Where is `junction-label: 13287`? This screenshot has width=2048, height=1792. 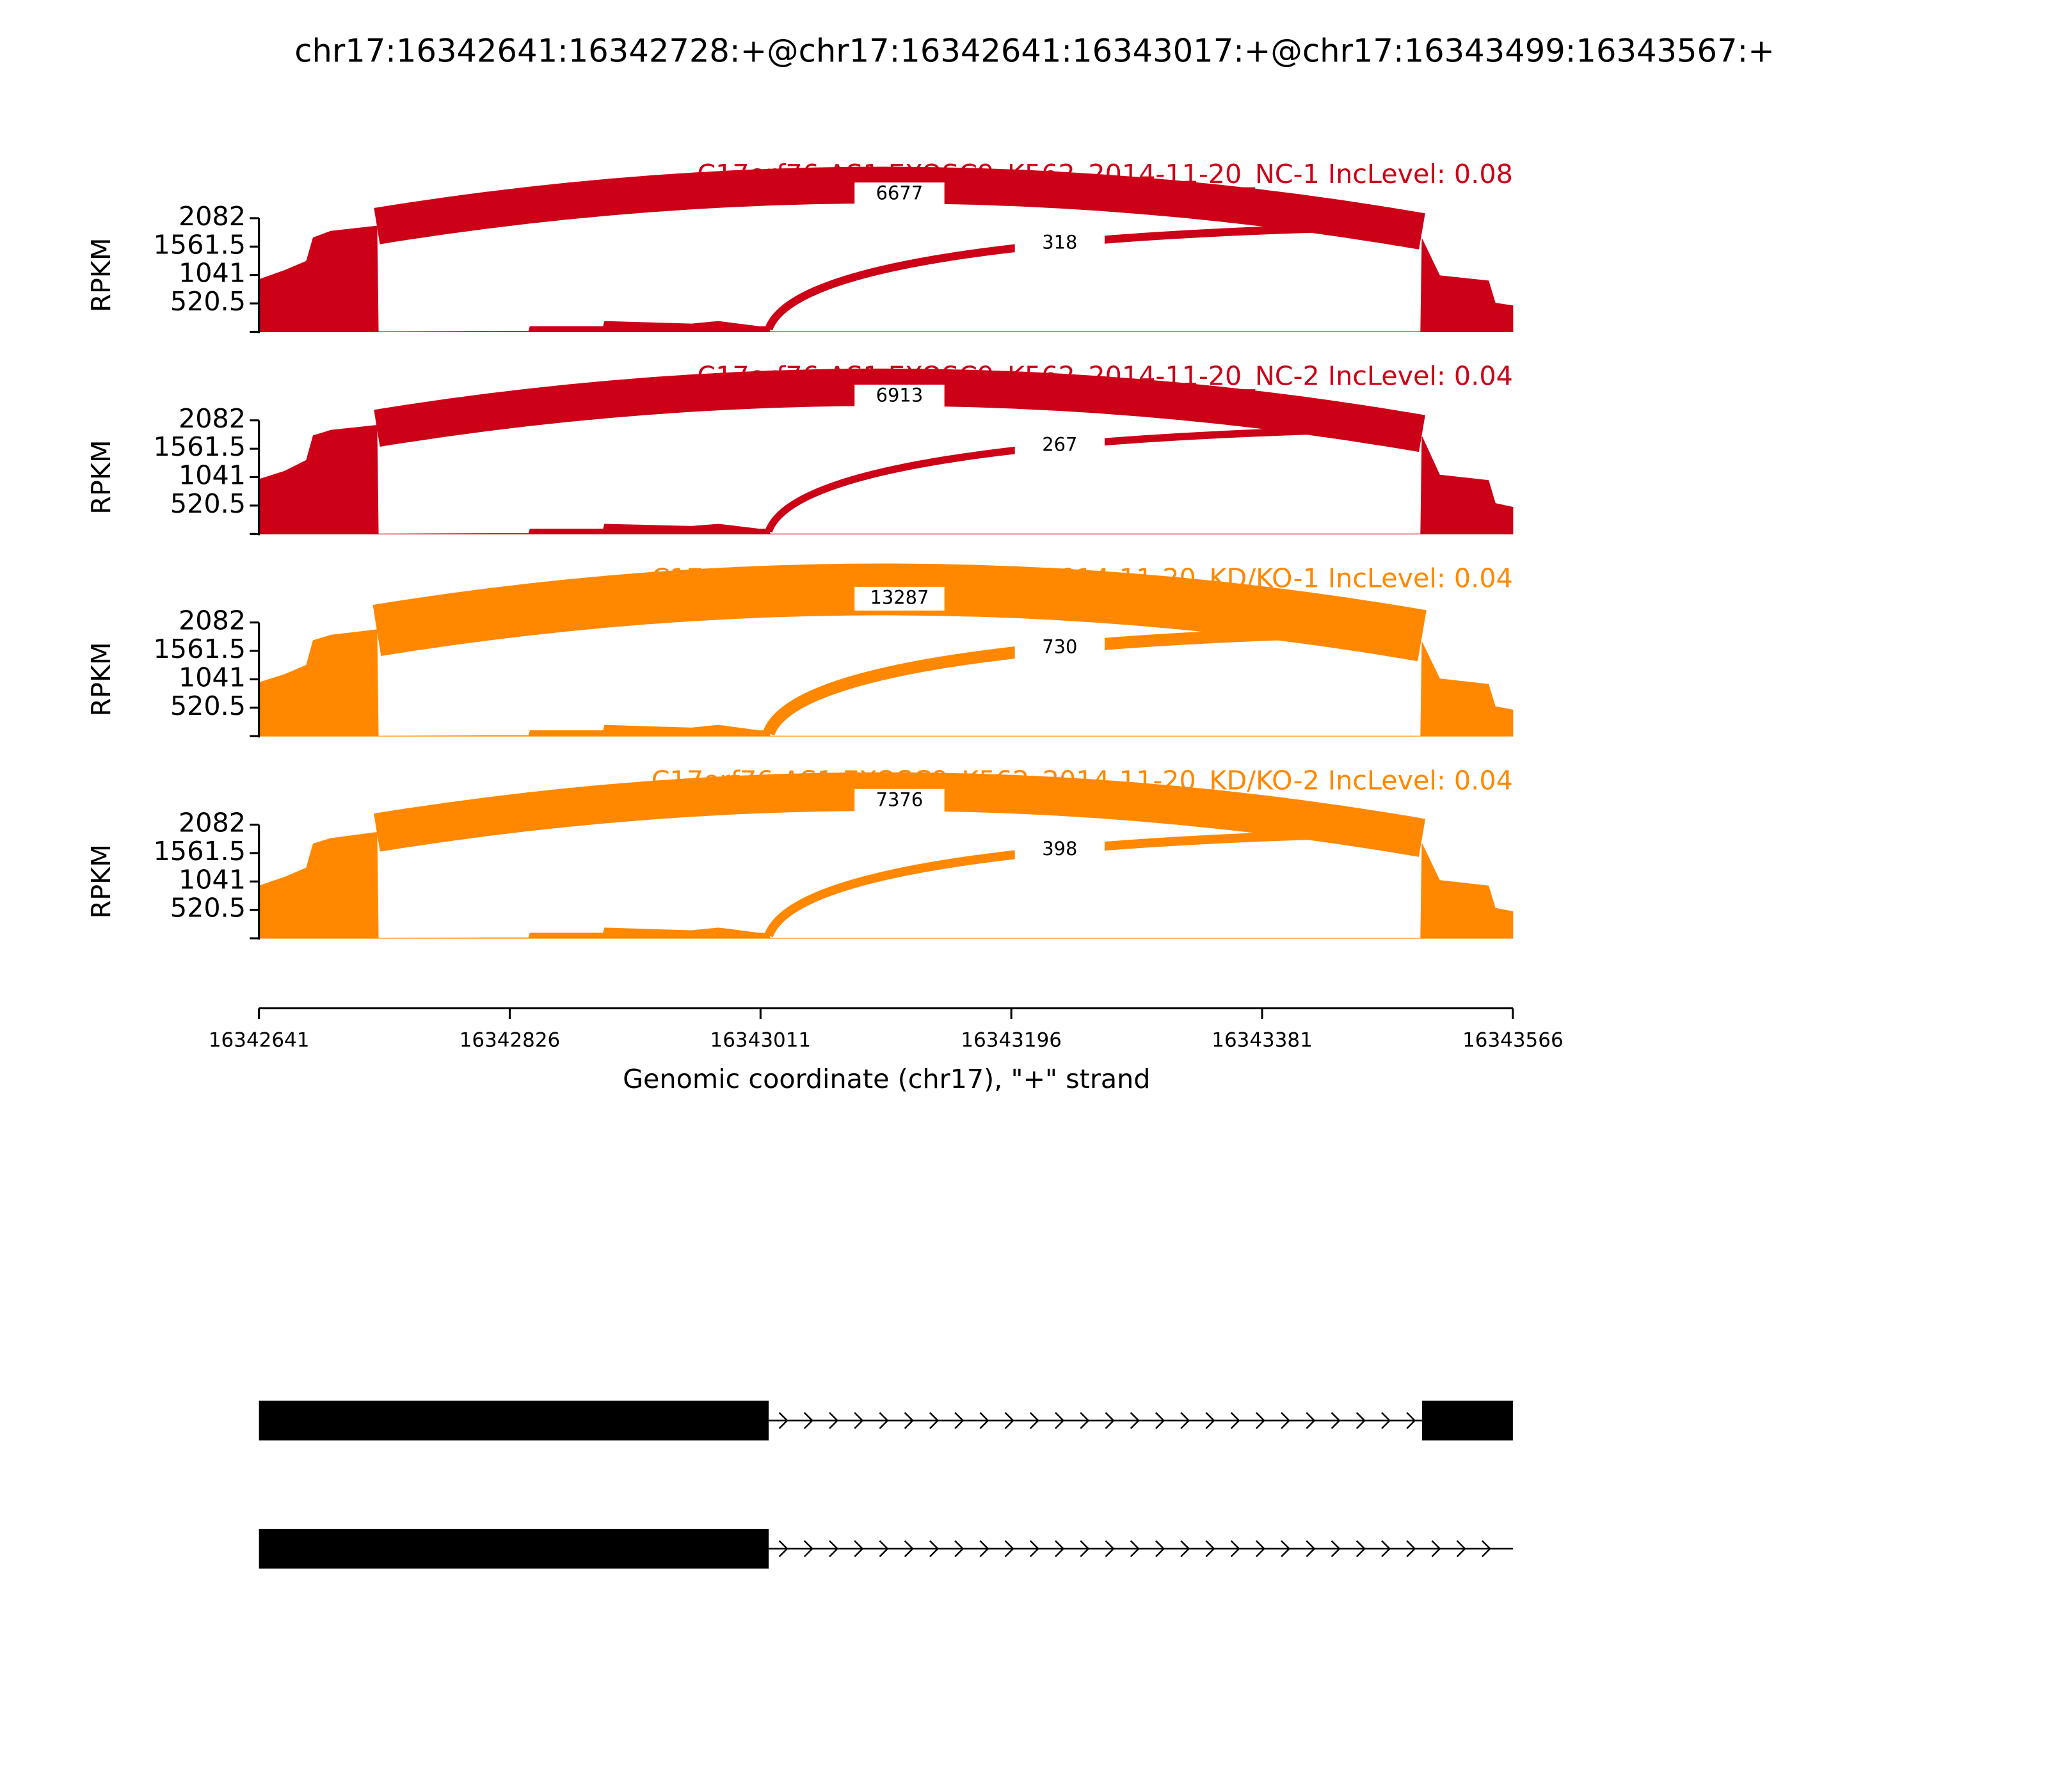 junction-label: 13287 is located at coordinates (899, 597).